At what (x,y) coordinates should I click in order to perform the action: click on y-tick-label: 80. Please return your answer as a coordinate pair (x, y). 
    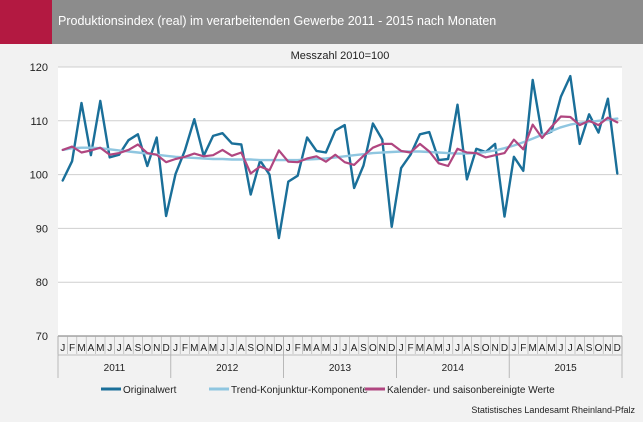
    Looking at the image, I should click on (42, 283).